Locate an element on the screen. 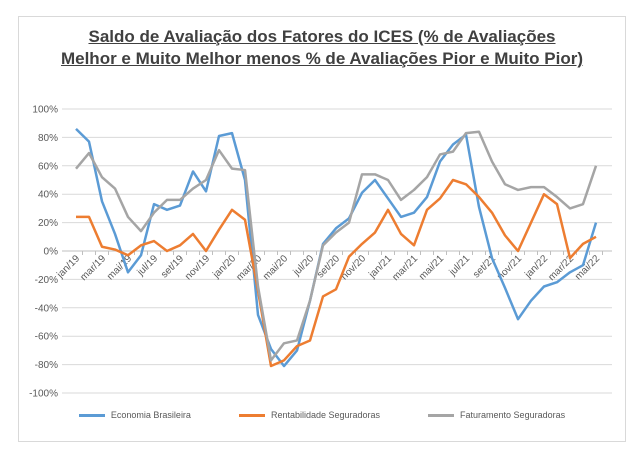 The image size is (644, 457). x-tick-label: jul/20 is located at coordinates (304, 266).